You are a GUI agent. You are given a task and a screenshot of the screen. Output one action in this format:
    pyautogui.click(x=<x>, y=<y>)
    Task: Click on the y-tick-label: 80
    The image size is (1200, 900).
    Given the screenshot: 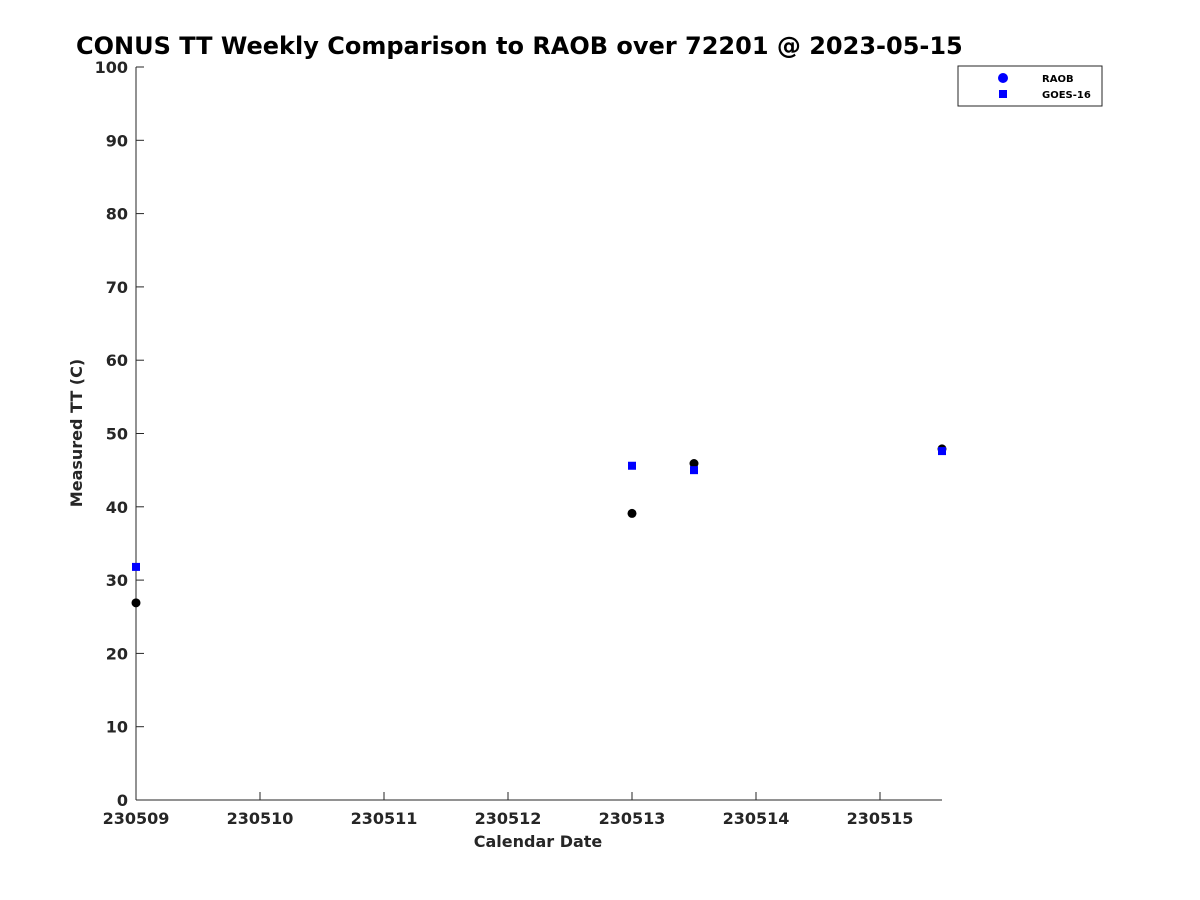 What is the action you would take?
    pyautogui.click(x=117, y=214)
    